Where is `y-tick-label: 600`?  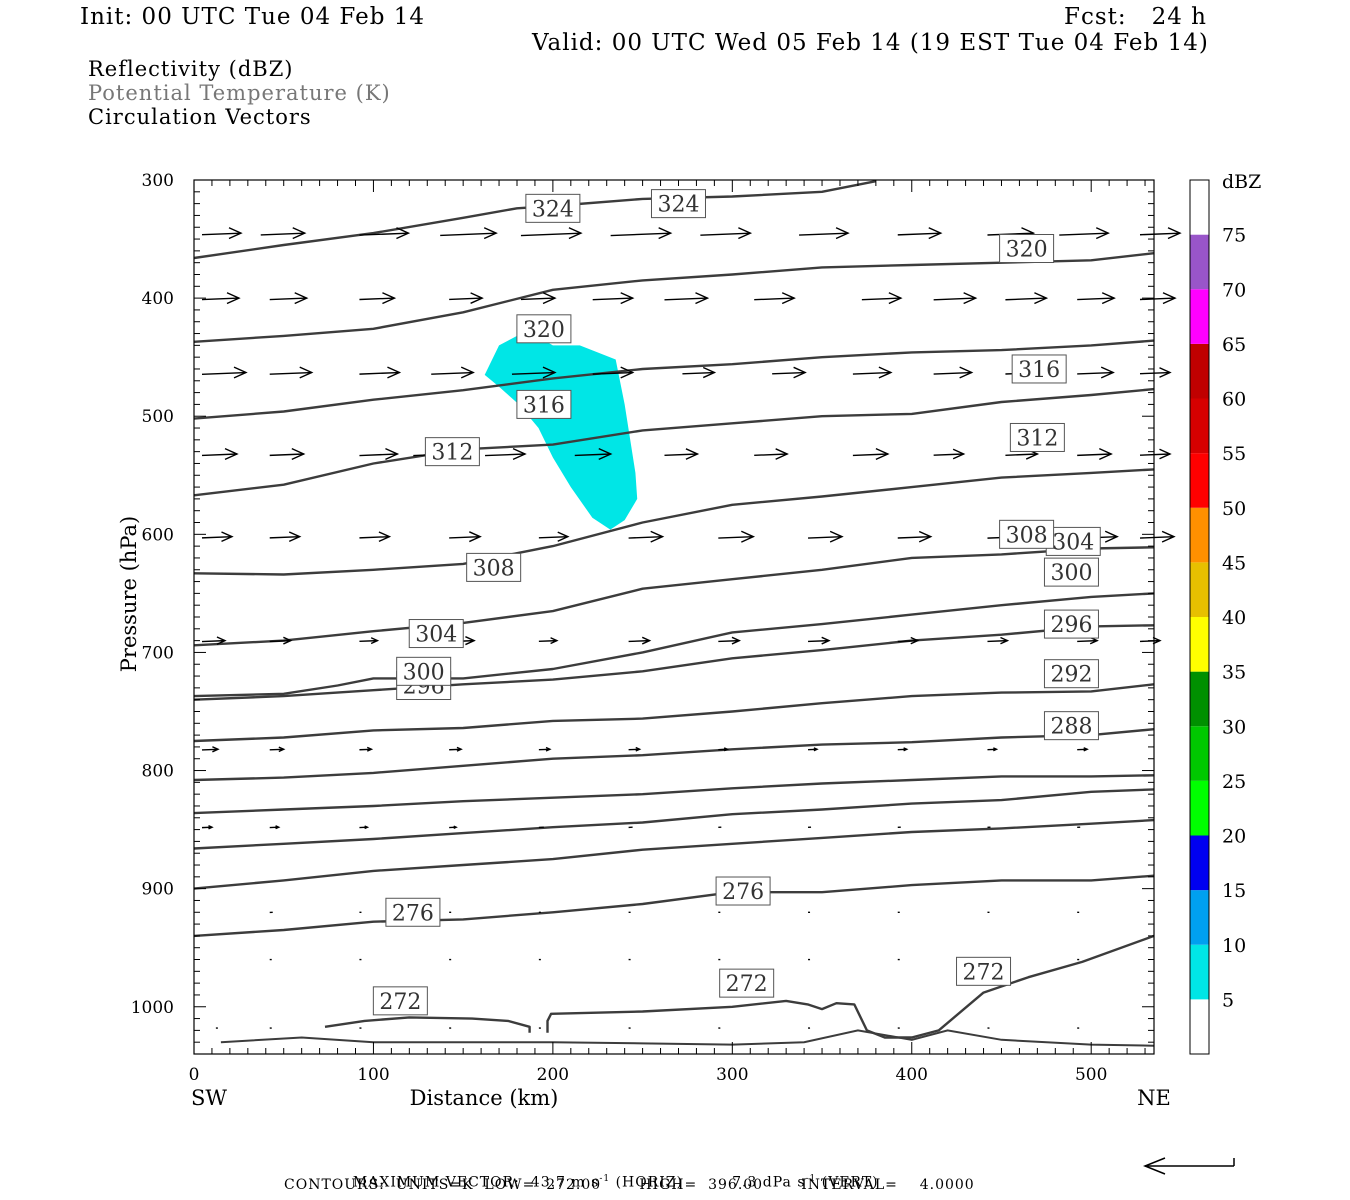
y-tick-label: 600 is located at coordinates (158, 535).